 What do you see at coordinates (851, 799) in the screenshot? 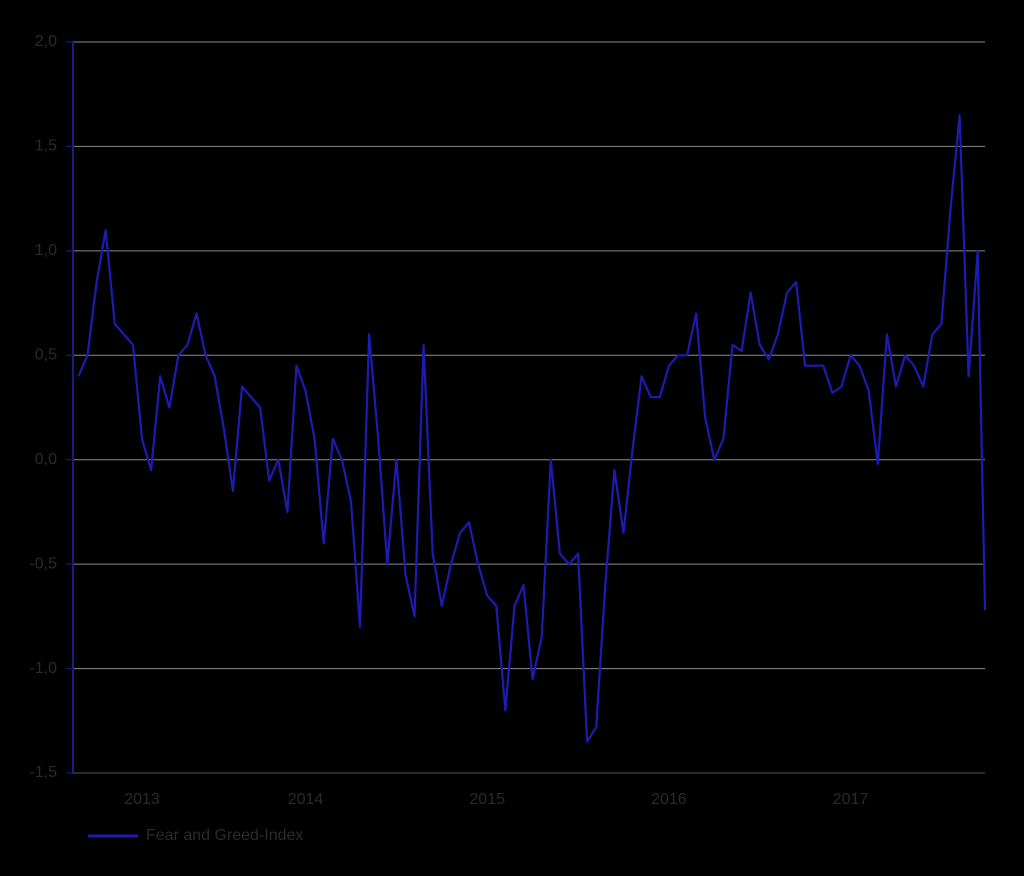
I see `x-tick-label: 2017` at bounding box center [851, 799].